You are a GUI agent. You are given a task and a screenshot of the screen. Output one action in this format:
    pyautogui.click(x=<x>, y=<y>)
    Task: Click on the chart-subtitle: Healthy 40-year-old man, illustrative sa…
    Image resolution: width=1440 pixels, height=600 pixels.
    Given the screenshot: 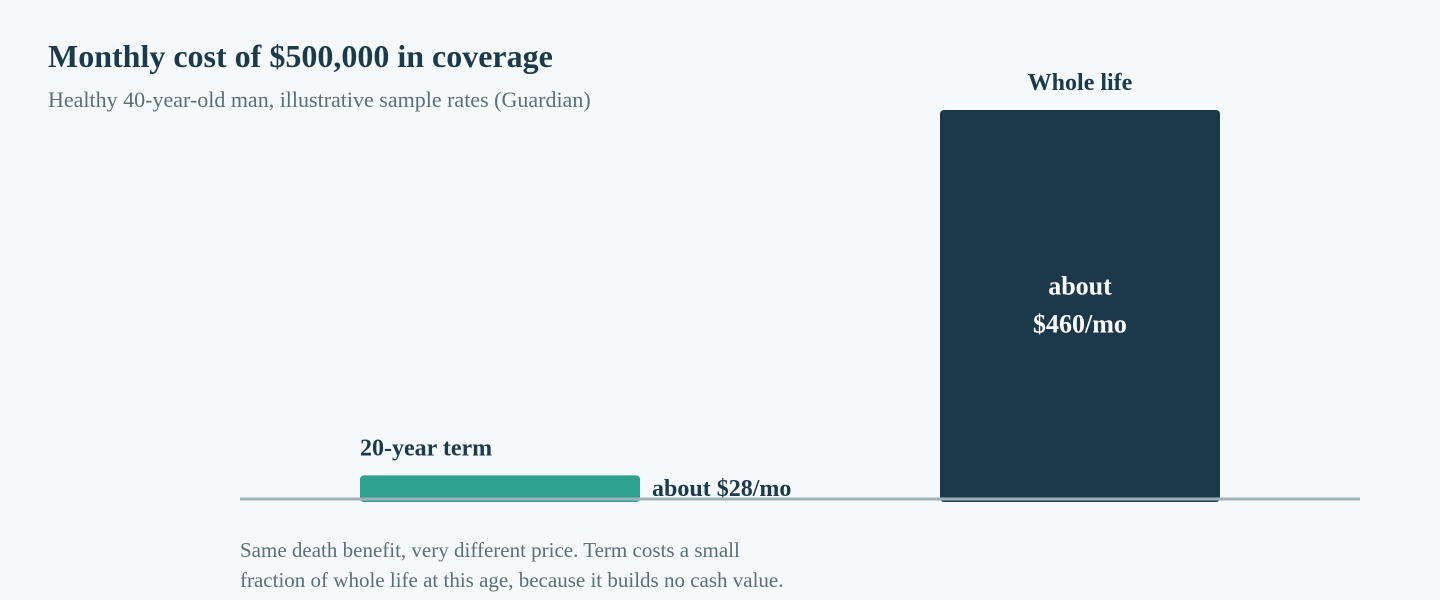 What is the action you would take?
    pyautogui.click(x=319, y=99)
    